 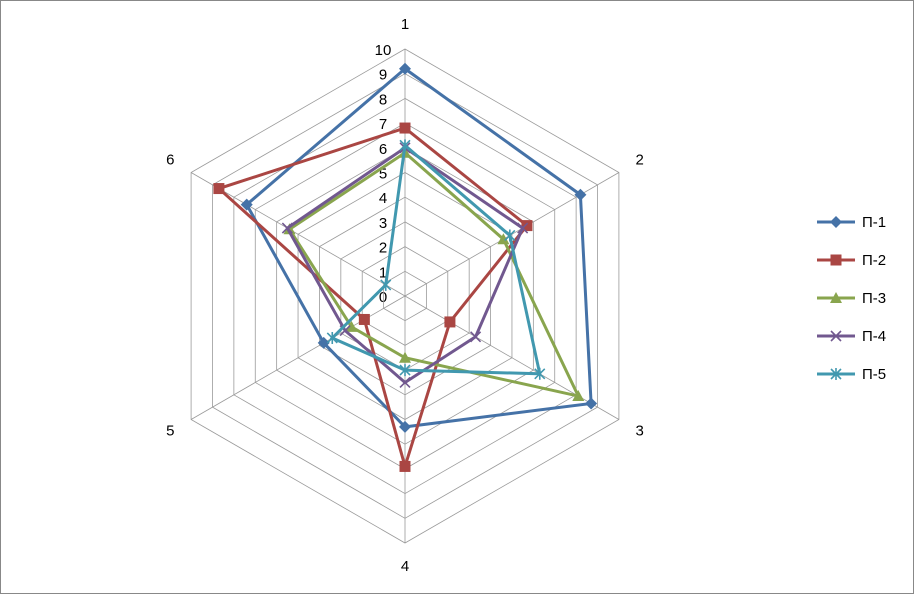 What do you see at coordinates (383, 297) in the screenshot?
I see `r-tick-label: 0` at bounding box center [383, 297].